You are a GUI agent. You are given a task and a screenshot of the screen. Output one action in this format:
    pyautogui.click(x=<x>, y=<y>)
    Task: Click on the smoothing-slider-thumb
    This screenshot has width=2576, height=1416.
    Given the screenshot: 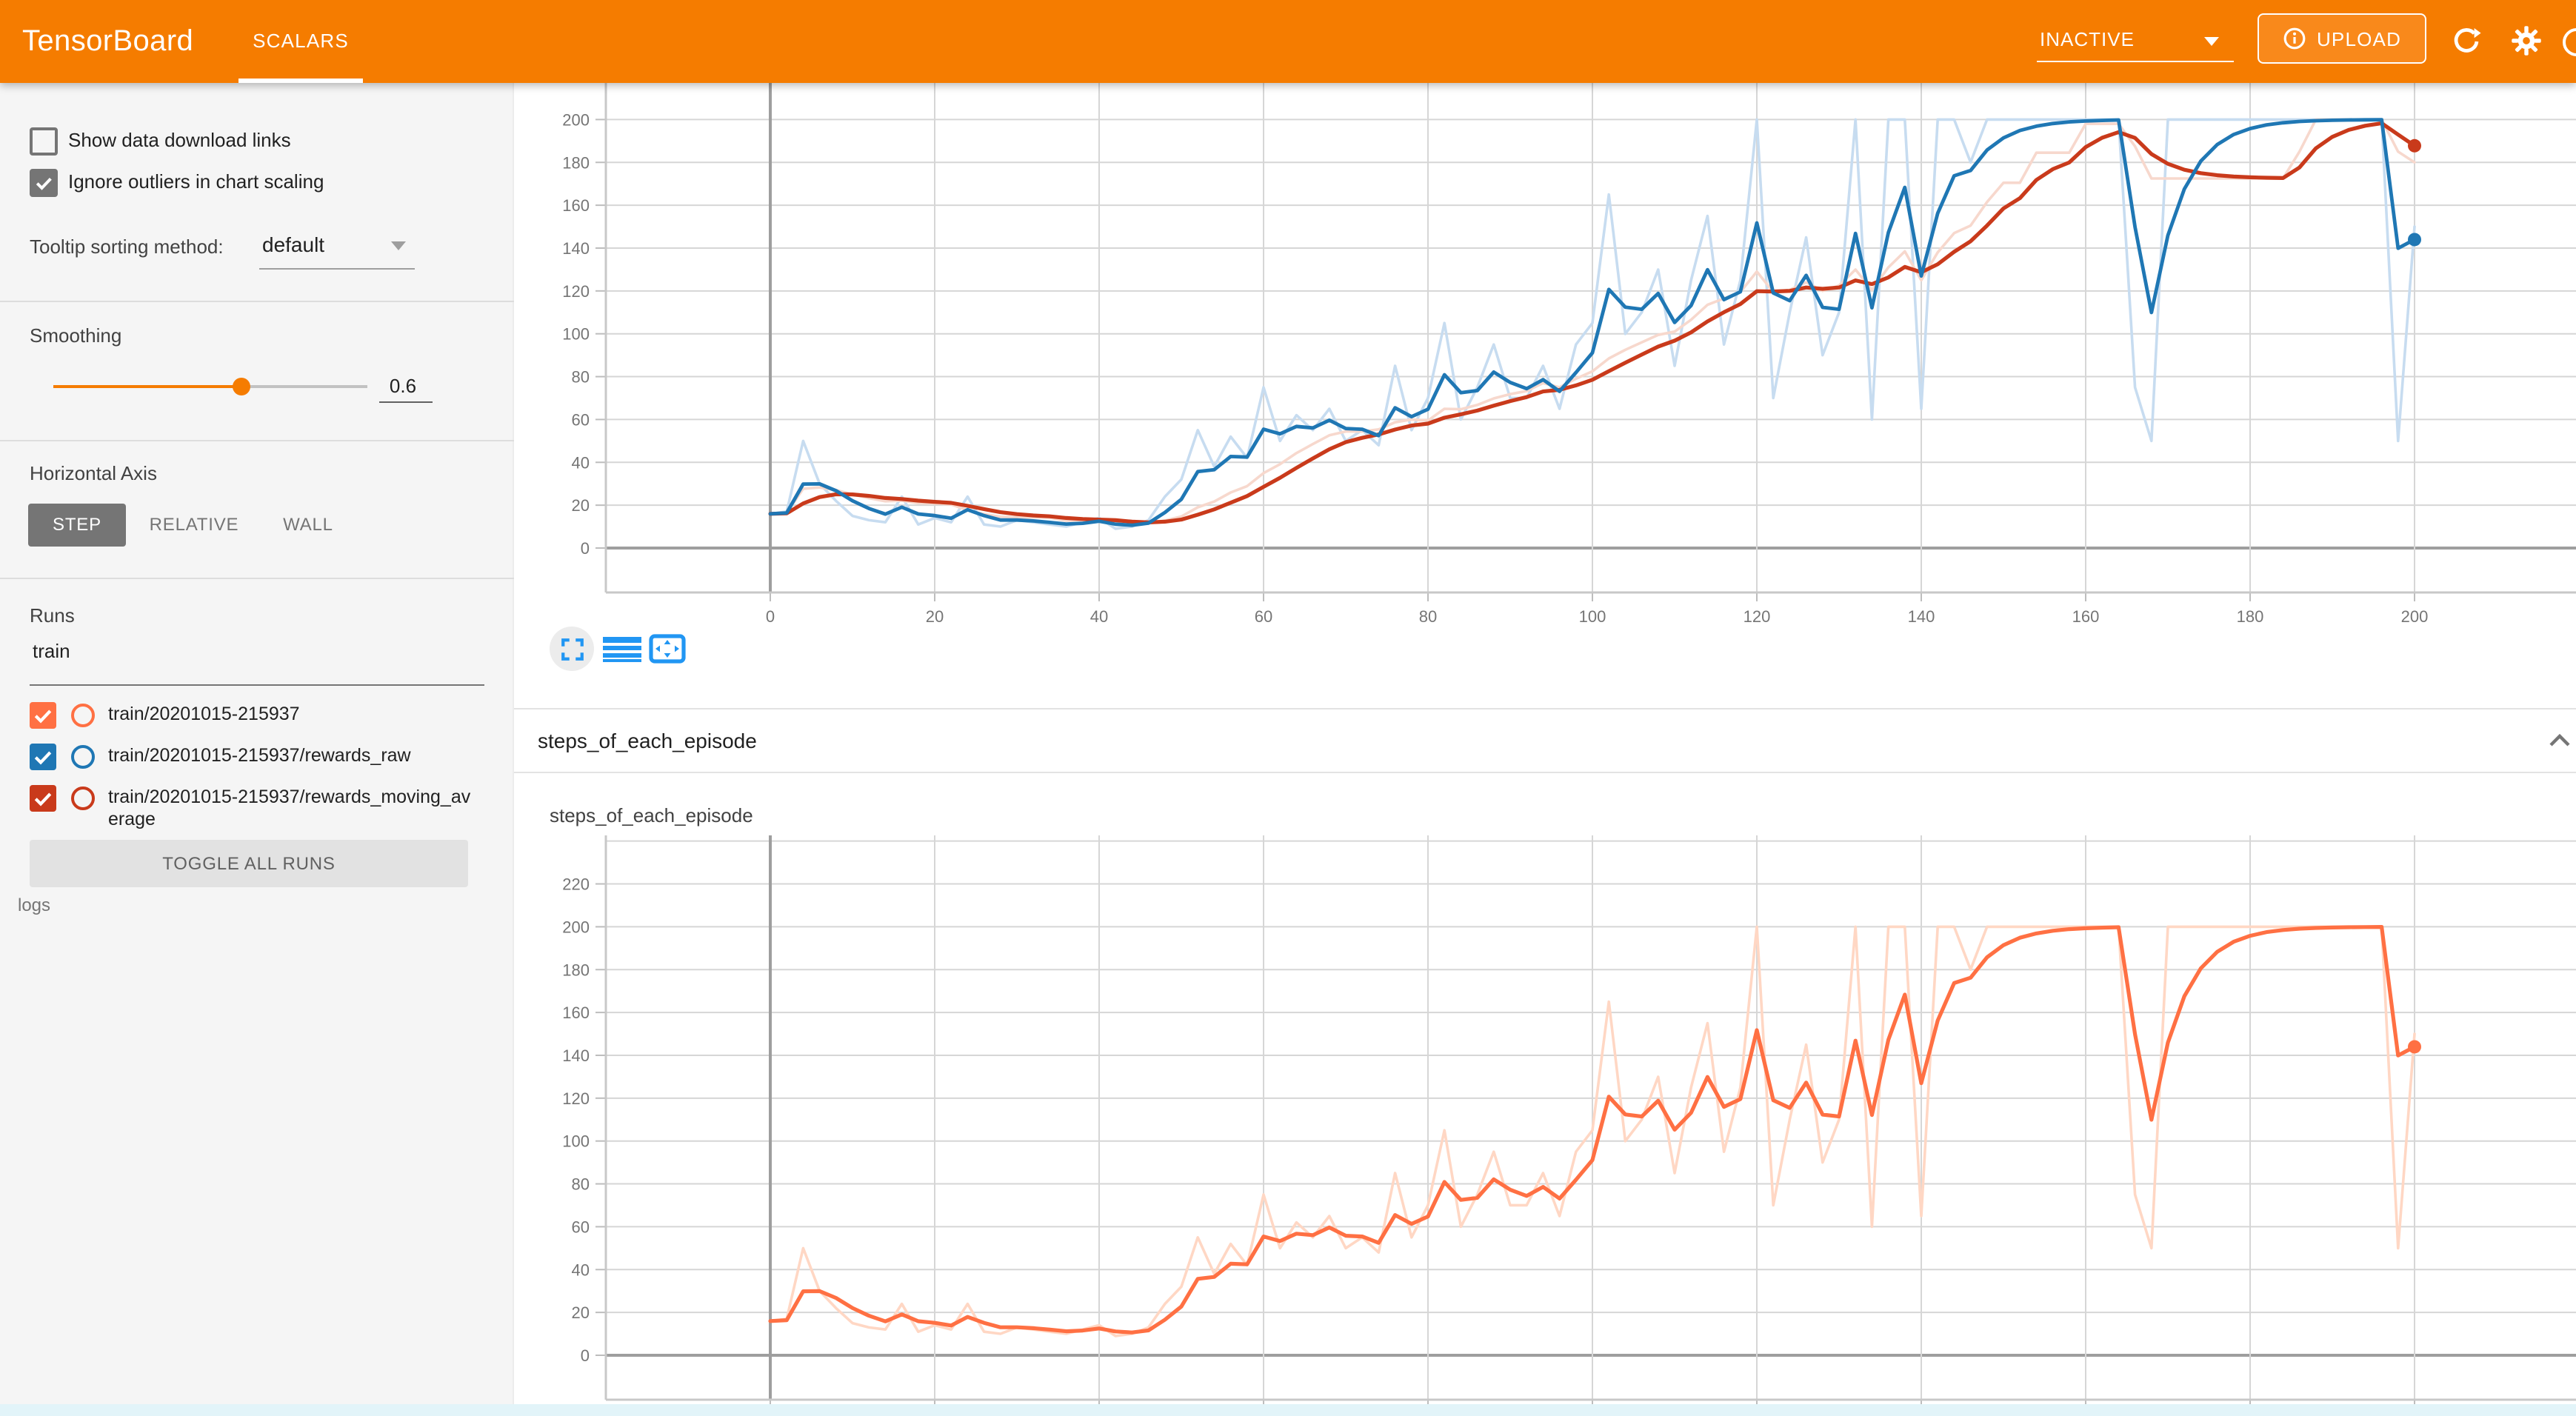 What is the action you would take?
    pyautogui.click(x=241, y=387)
    